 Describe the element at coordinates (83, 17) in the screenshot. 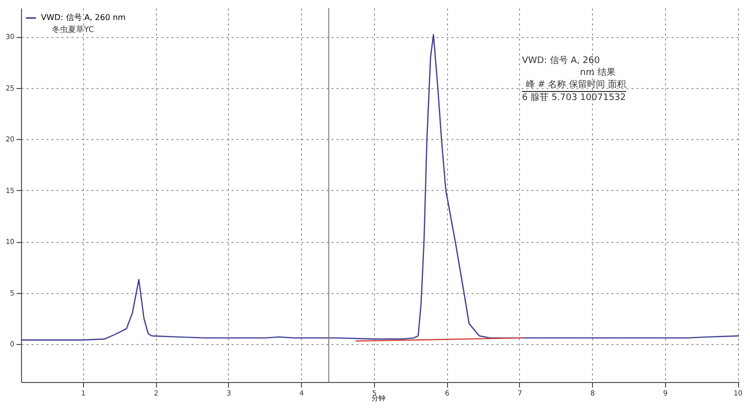

I see `legend-label: VWD: 信号 A, 260 nm` at that location.